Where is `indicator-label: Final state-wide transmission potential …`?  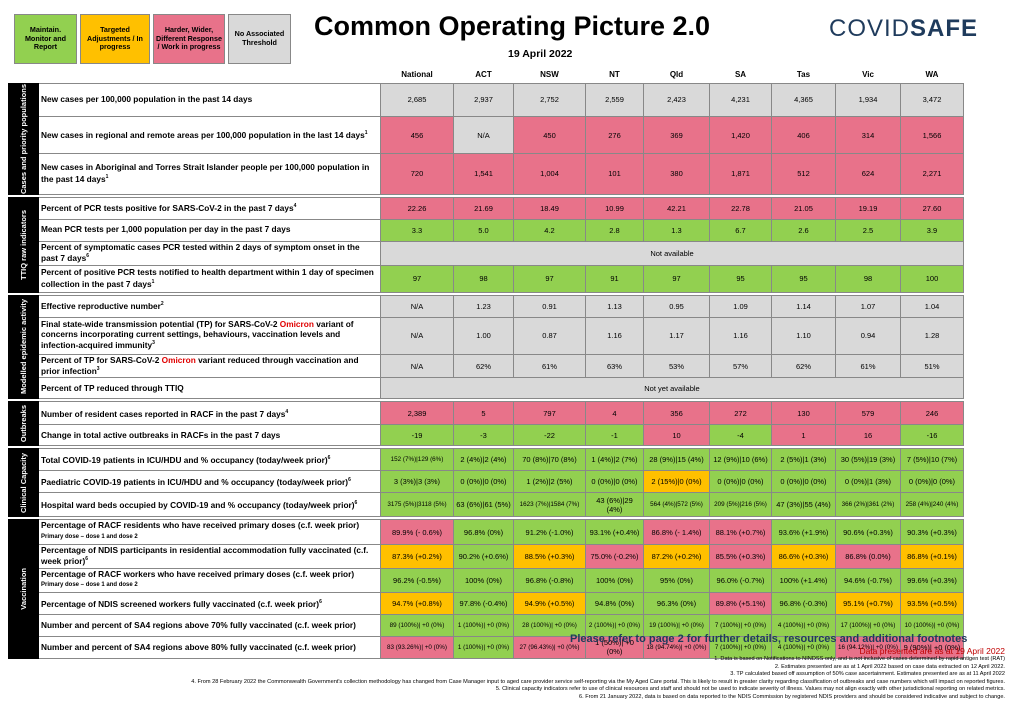
indicator-label: Final state-wide transmission potential … is located at coordinates (209, 335).